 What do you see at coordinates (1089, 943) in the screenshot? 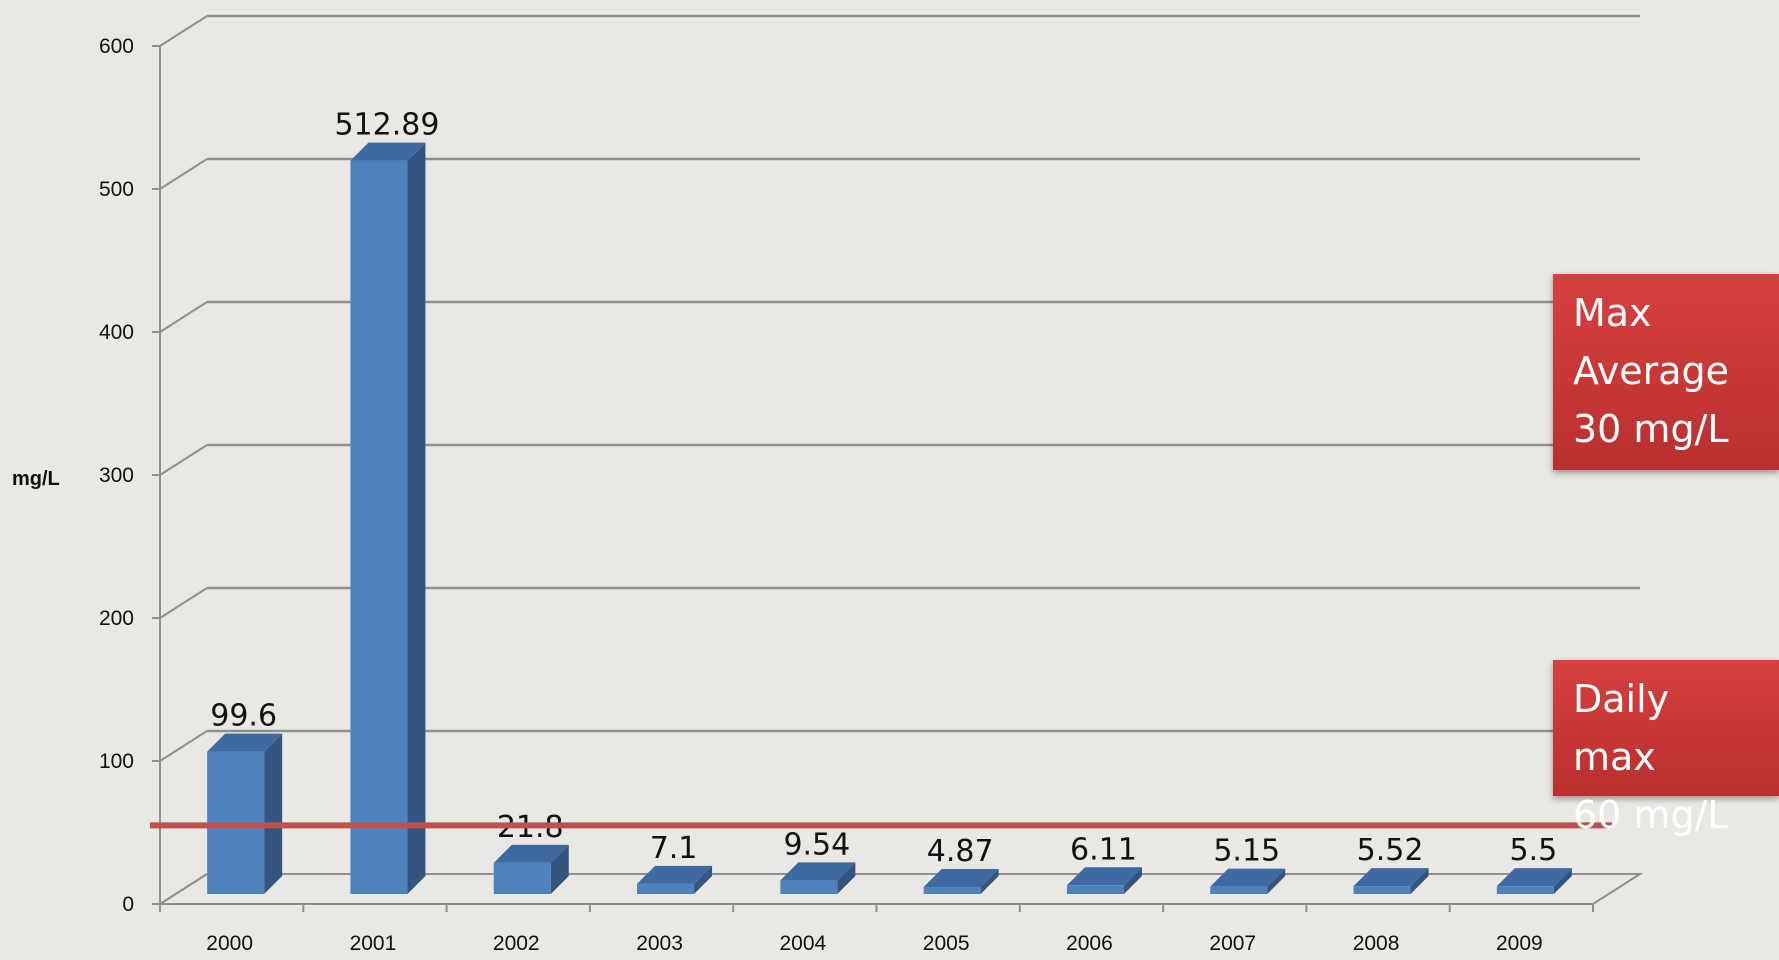
I see `x-tick-label: 2006` at bounding box center [1089, 943].